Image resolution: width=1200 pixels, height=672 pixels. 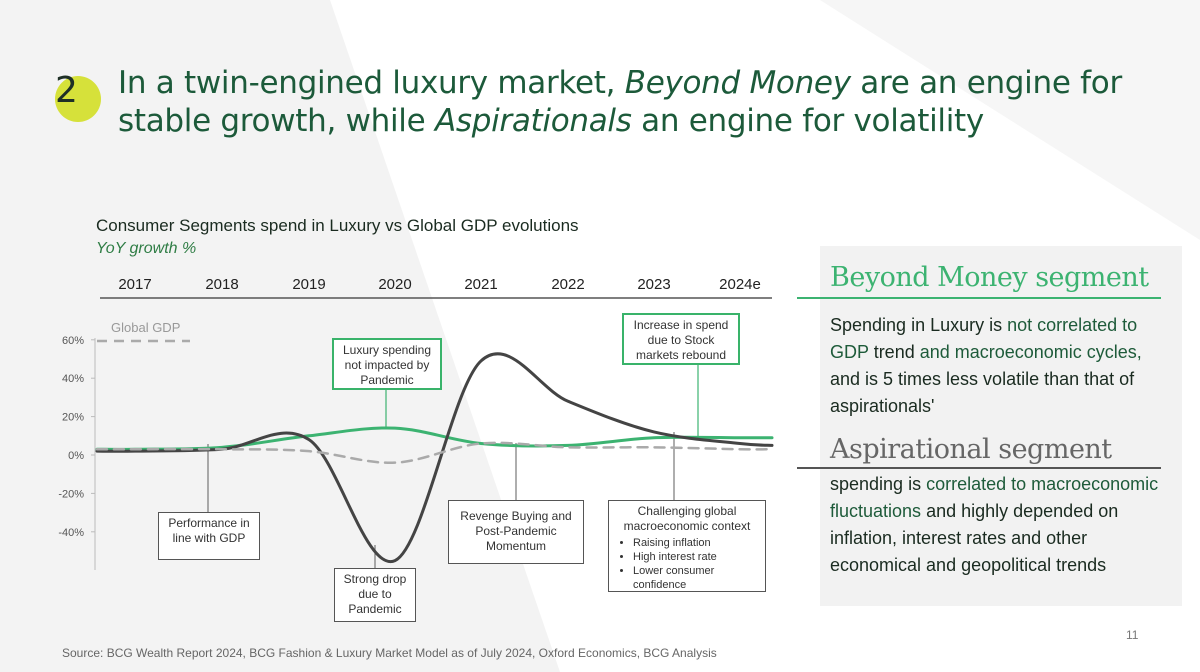 What do you see at coordinates (145, 327) in the screenshot?
I see `legend-gdp-label: Global GDP` at bounding box center [145, 327].